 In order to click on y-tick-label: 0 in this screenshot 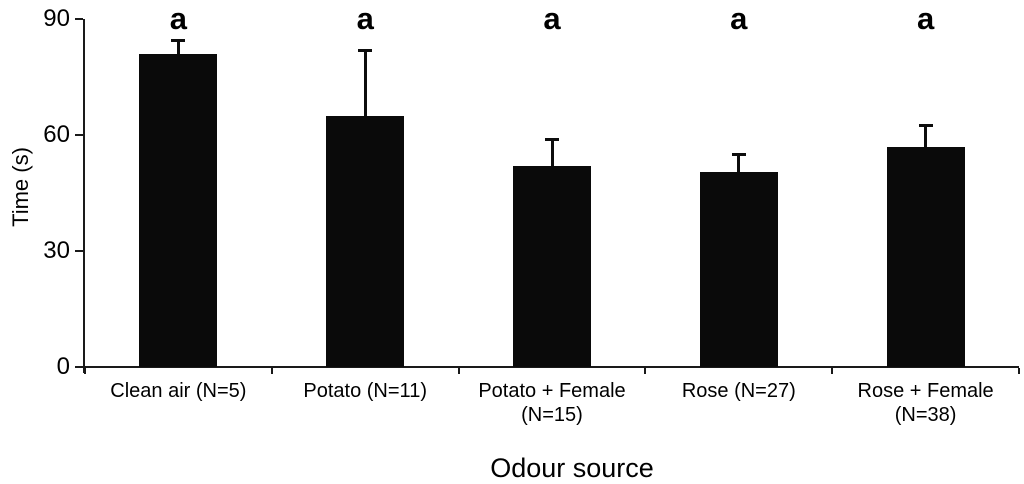, I will do `click(63, 366)`.